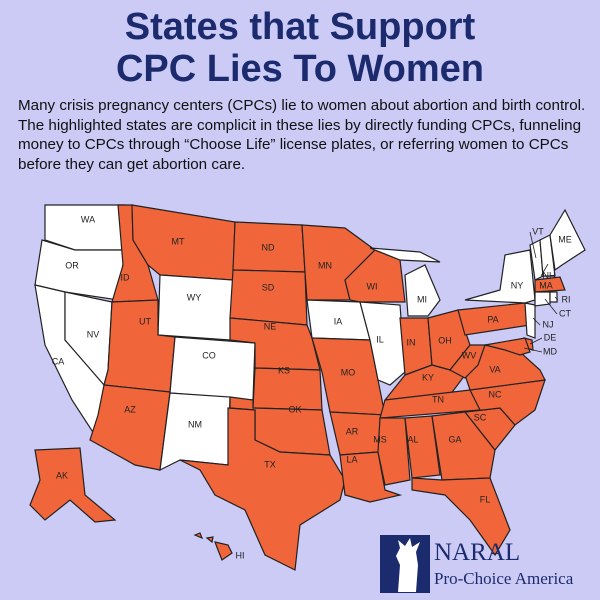 Image resolution: width=600 pixels, height=600 pixels. I want to click on state-label: CA, so click(58, 361).